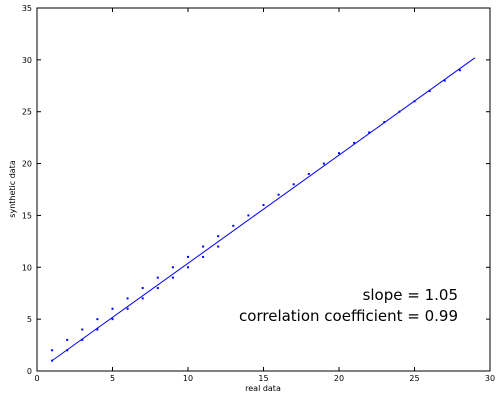  Describe the element at coordinates (410, 295) in the screenshot. I see `slope-annotation: slope = 1.05` at that location.